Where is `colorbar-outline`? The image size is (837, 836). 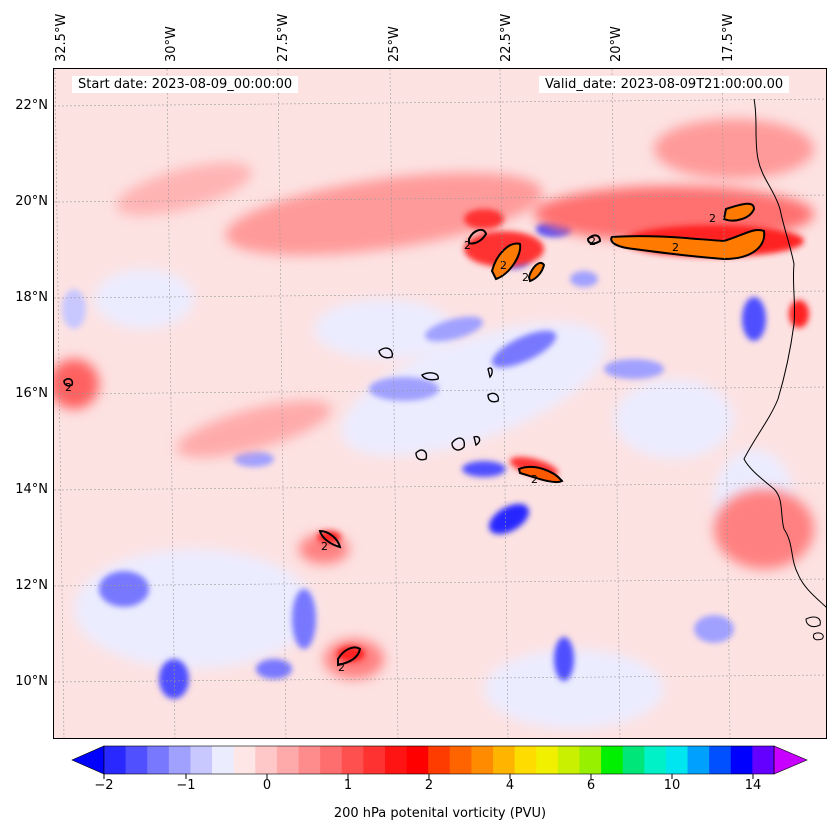
colorbar-outline is located at coordinates (439, 760).